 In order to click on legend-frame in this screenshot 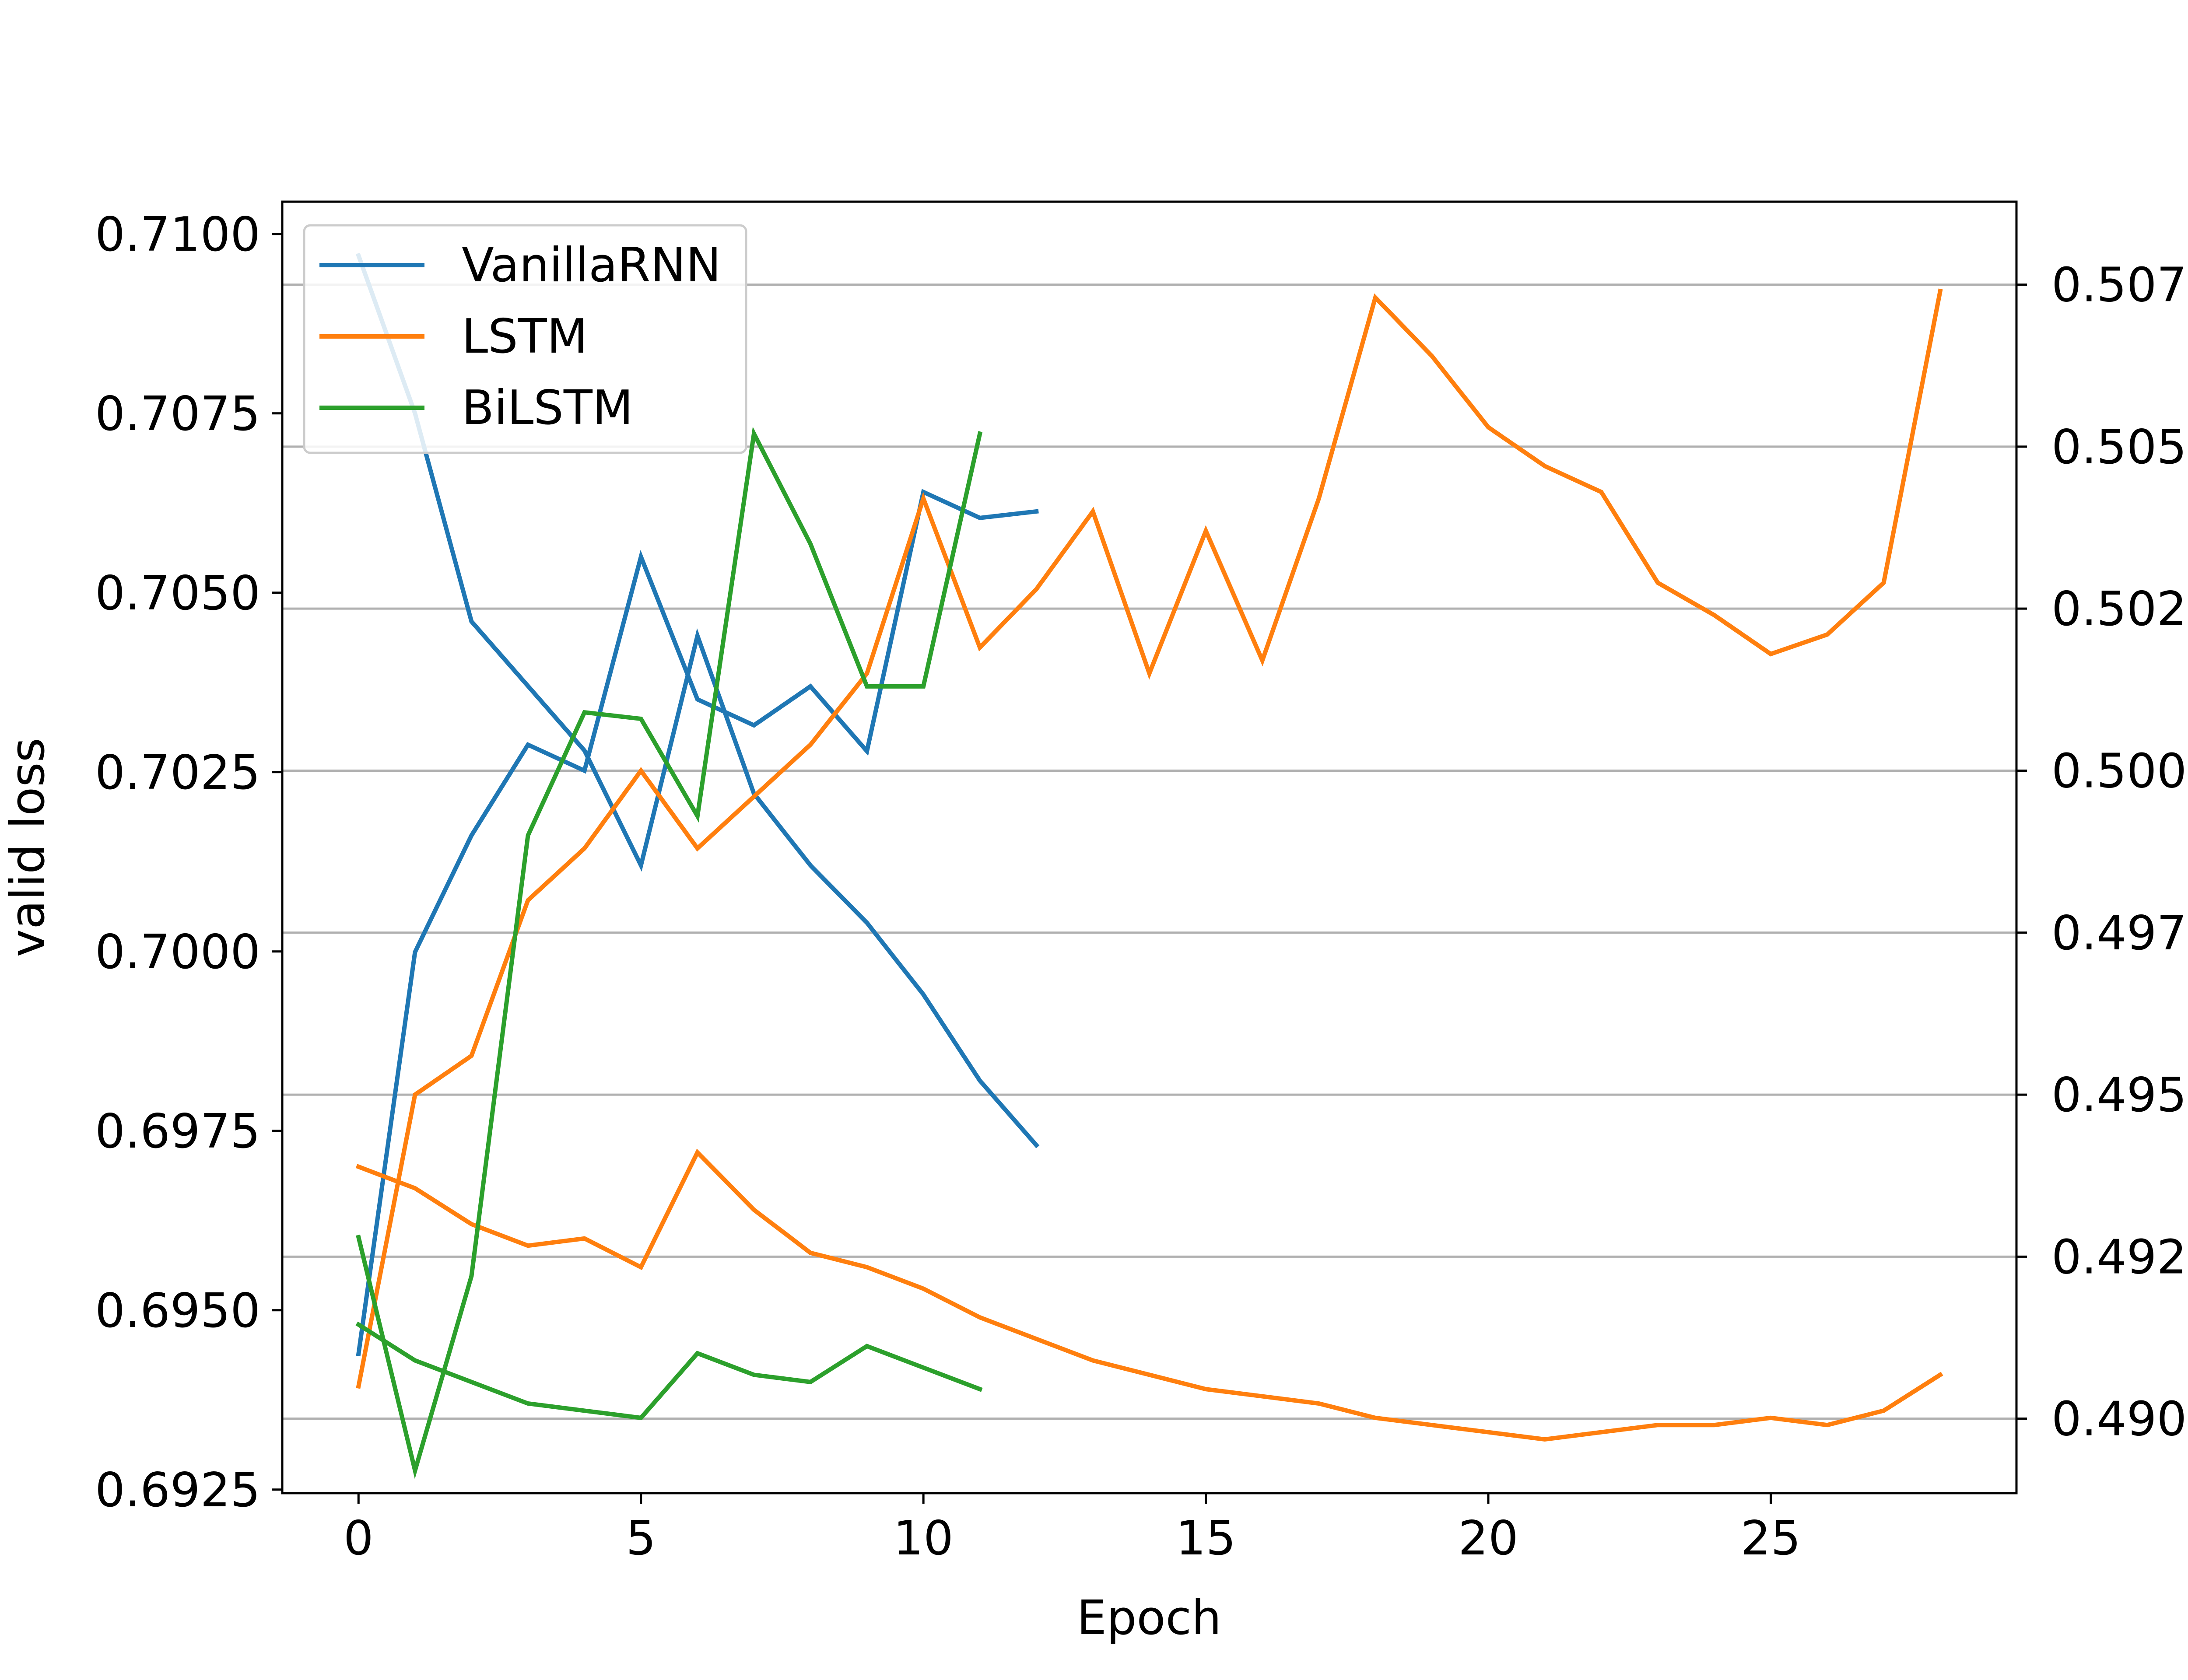, I will do `click(525, 339)`.